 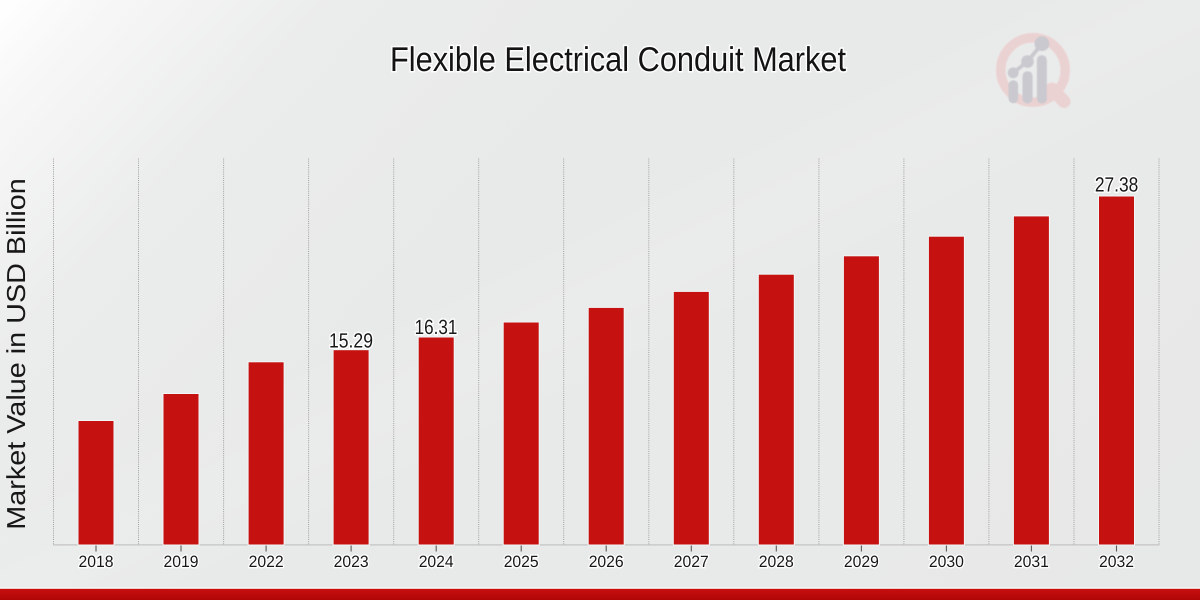 I want to click on svg-text: 2029, so click(x=861, y=562).